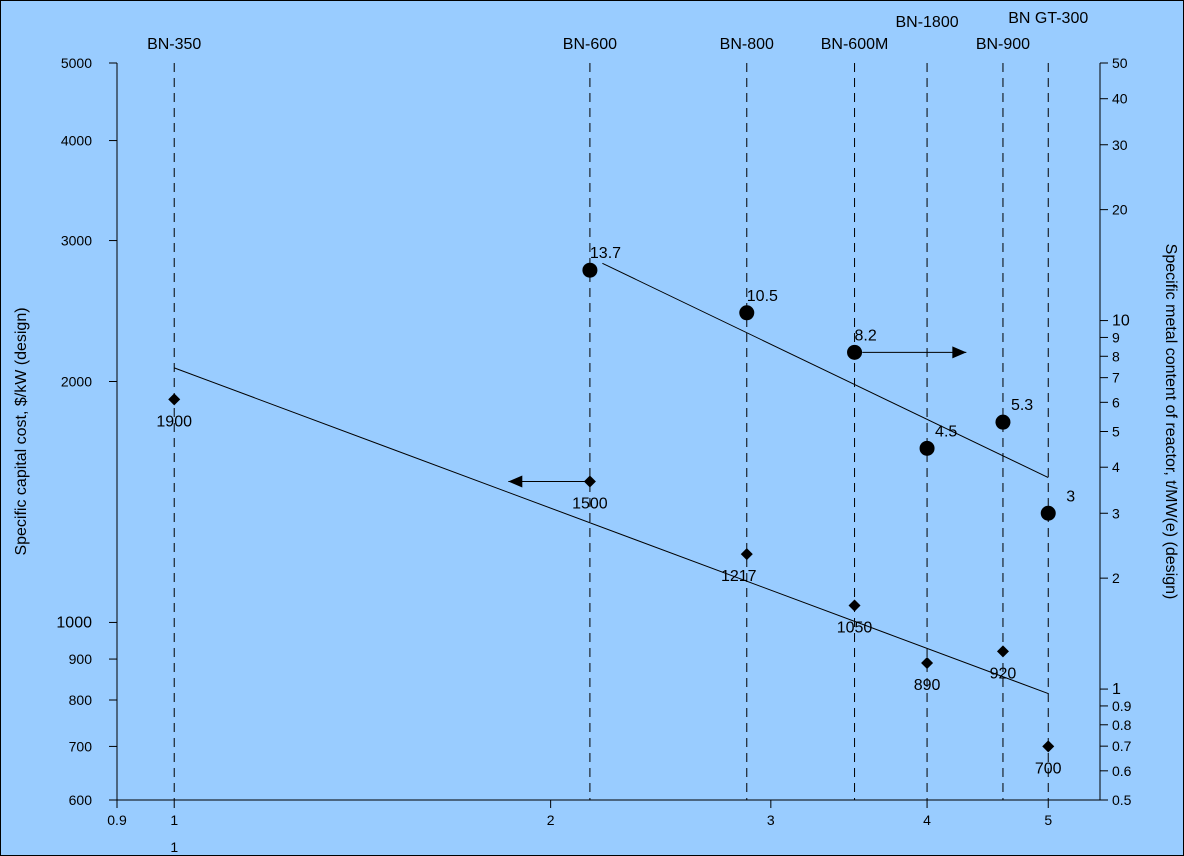 Image resolution: width=1184 pixels, height=856 pixels. Describe the element at coordinates (946, 431) in the screenshot. I see `data-label: 4.5` at that location.